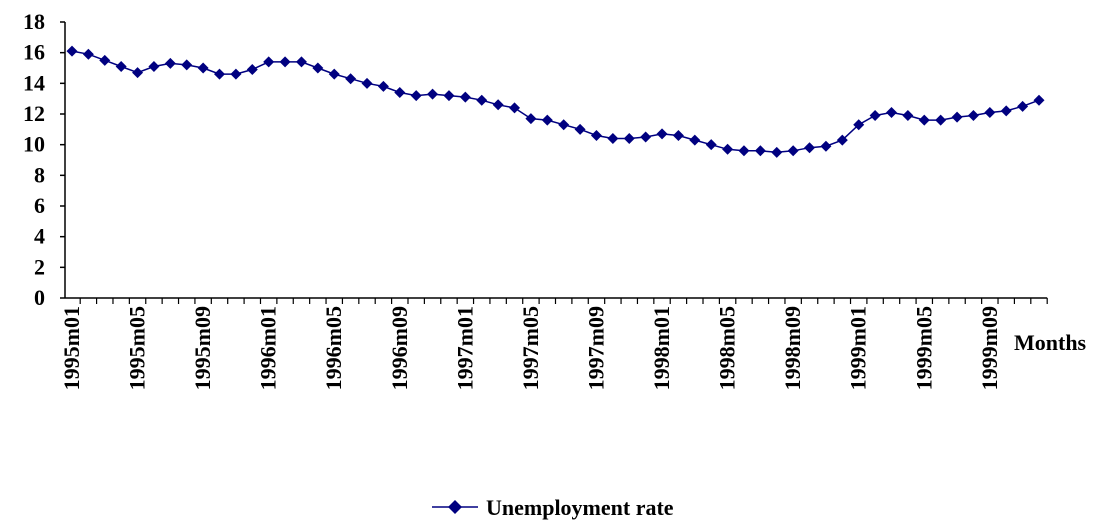 This screenshot has width=1111, height=525. What do you see at coordinates (399, 348) in the screenshot?
I see `x-tick-label: 1996m09` at bounding box center [399, 348].